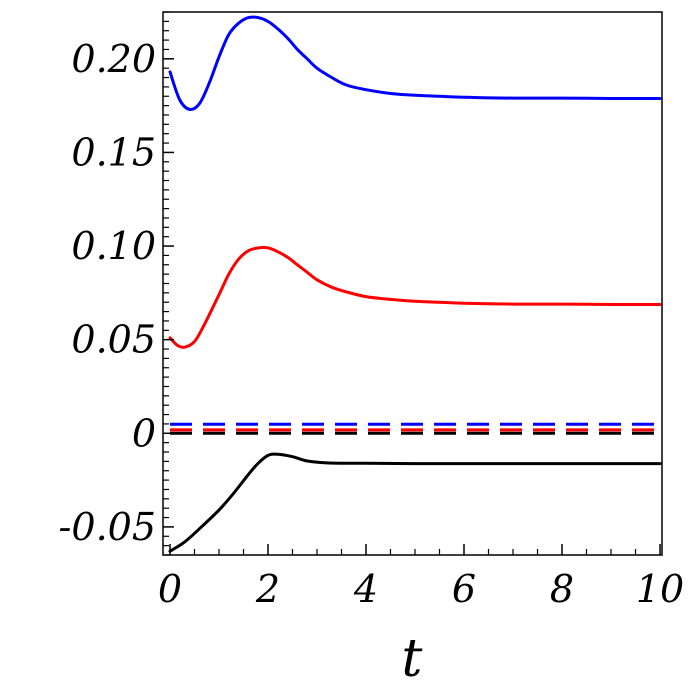 Image resolution: width=694 pixels, height=694 pixels. I want to click on series-line-1-solid, so click(415, 63).